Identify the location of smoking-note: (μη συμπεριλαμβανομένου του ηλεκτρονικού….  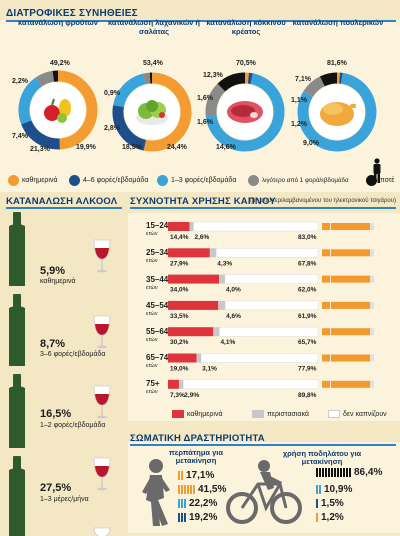
(323, 201).